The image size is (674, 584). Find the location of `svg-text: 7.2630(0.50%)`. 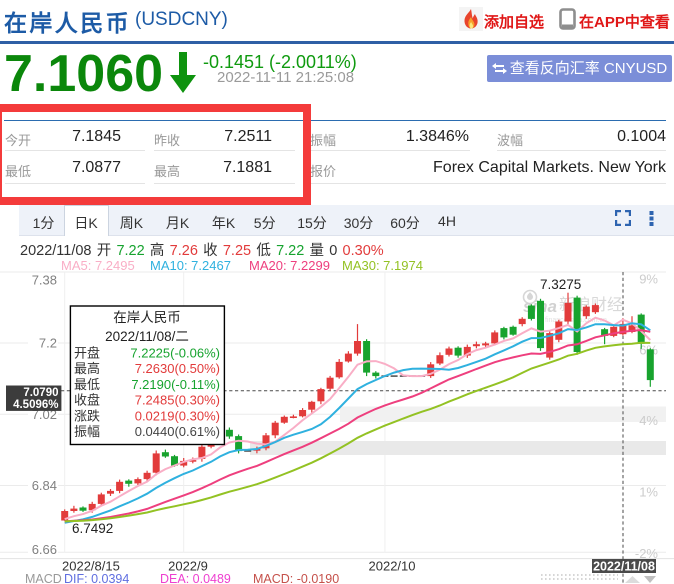

svg-text: 7.2630(0.50%) is located at coordinates (177, 368).